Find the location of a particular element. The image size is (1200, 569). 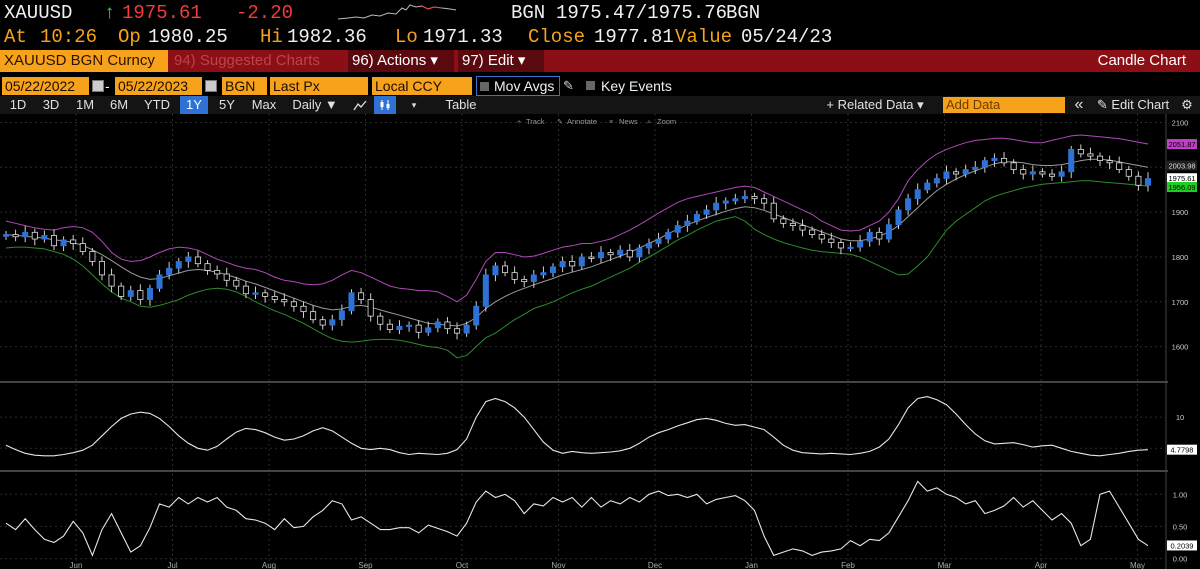

period-3d: 3D is located at coordinates (51, 104).